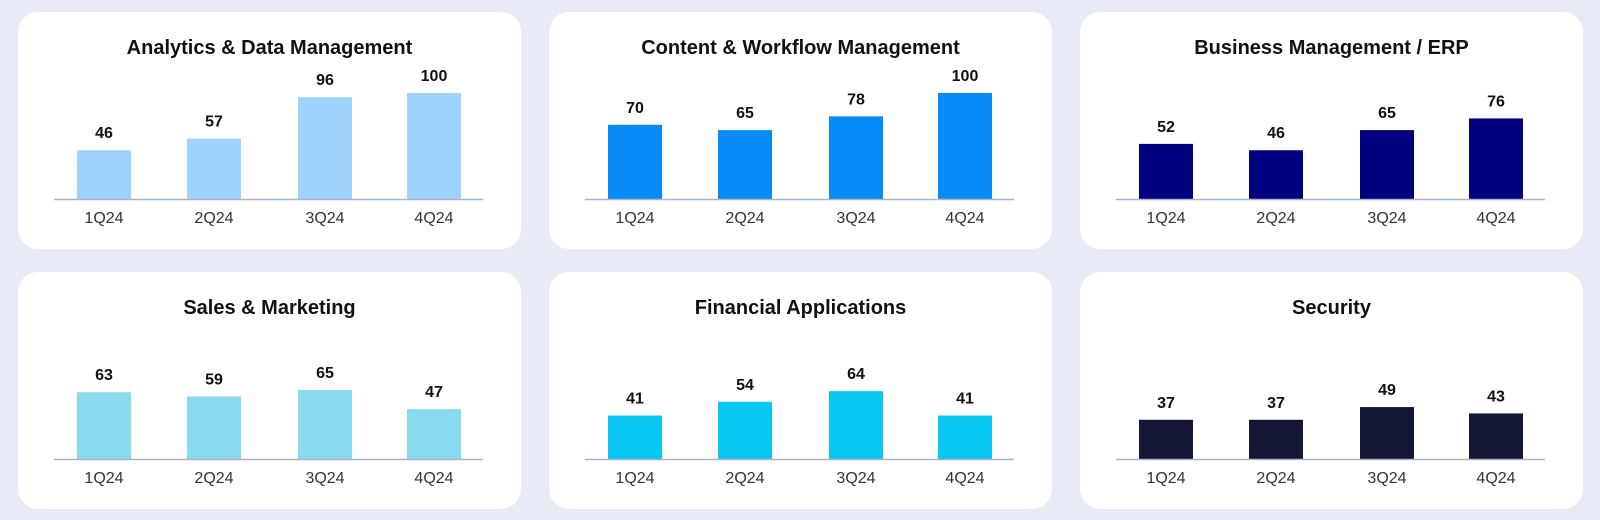 The height and width of the screenshot is (520, 1600). I want to click on bar-chart: 41 1Q24 54 2Q24 64 3Q24 41 4Q24, so click(799, 426).